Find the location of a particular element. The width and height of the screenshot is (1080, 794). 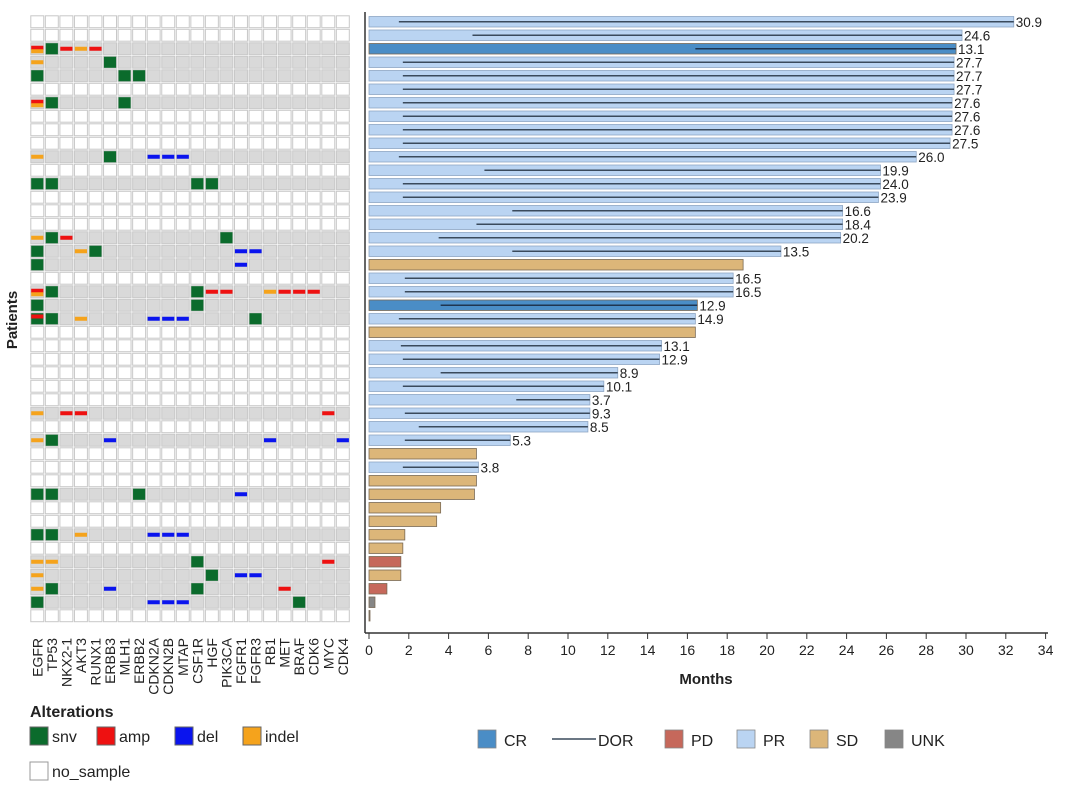

x-tick-label: 24 is located at coordinates (847, 650).